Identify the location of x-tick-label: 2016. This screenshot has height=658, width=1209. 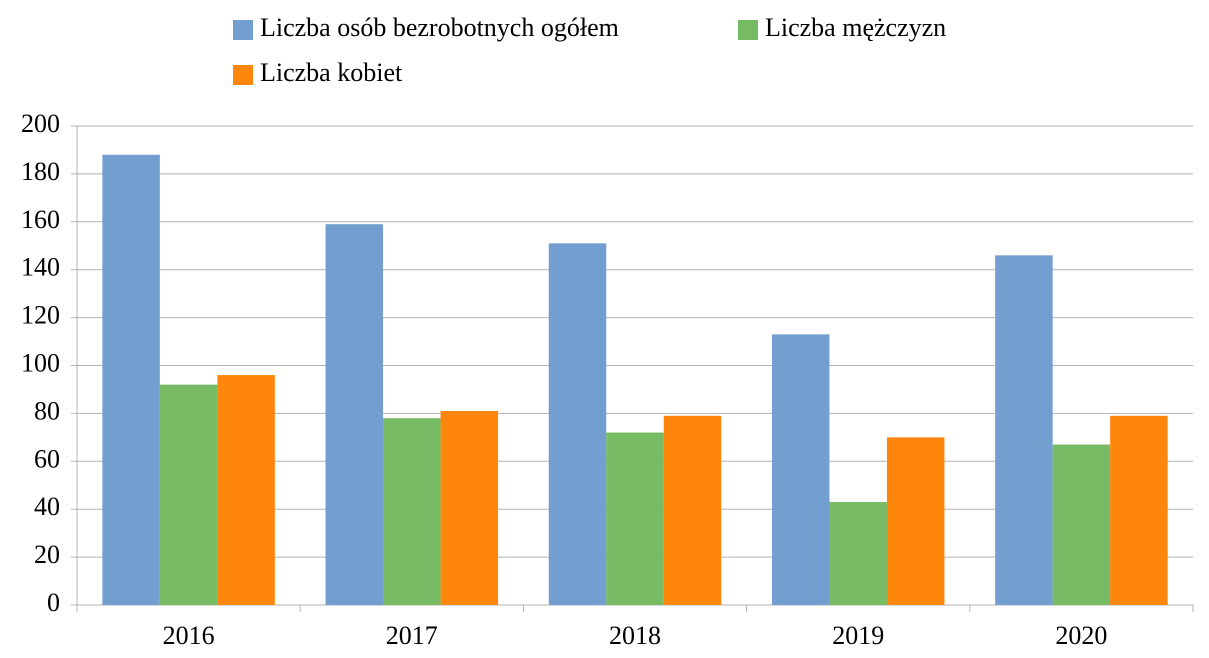
(189, 635).